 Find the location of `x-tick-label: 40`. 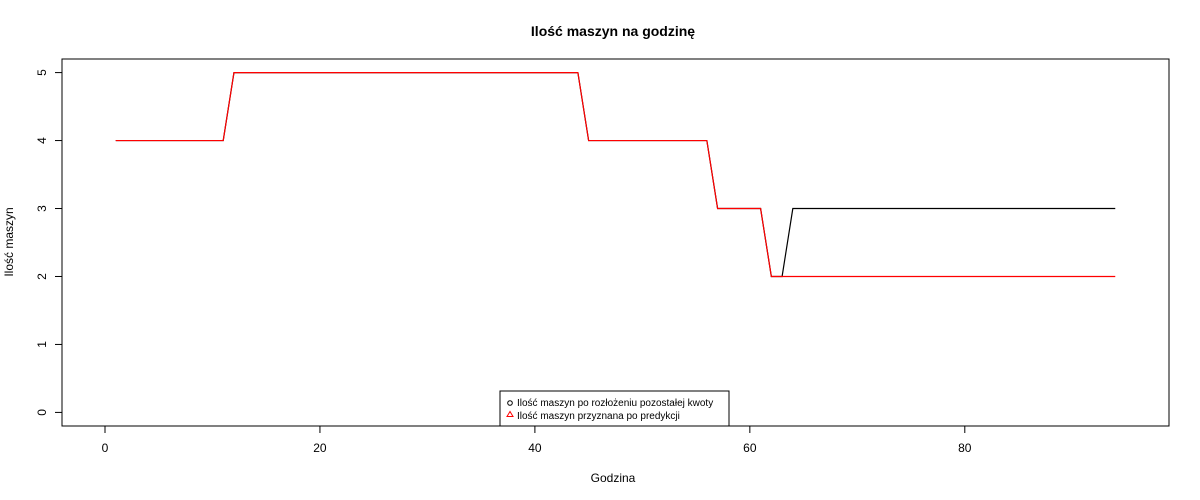

x-tick-label: 40 is located at coordinates (535, 448).